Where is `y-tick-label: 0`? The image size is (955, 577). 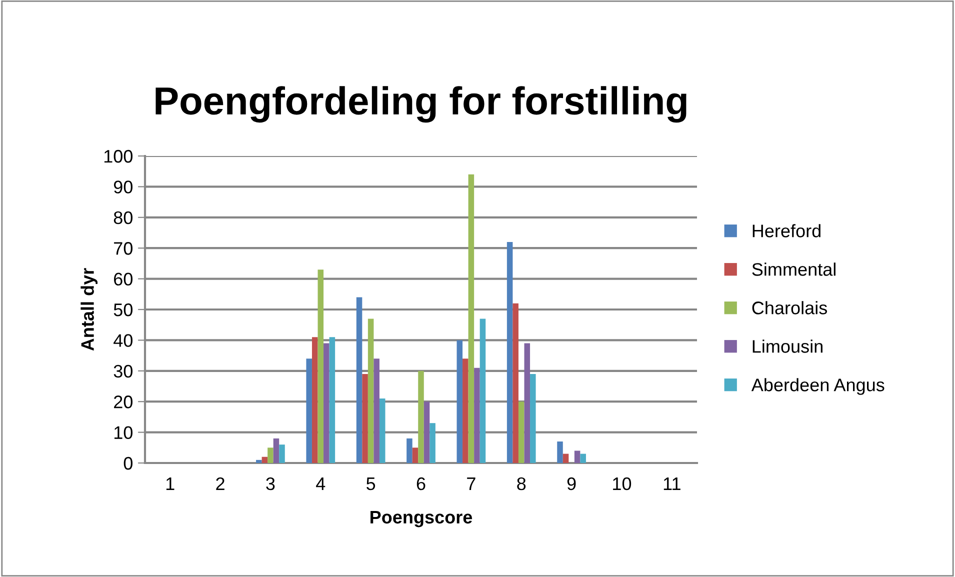
y-tick-label: 0 is located at coordinates (128, 463).